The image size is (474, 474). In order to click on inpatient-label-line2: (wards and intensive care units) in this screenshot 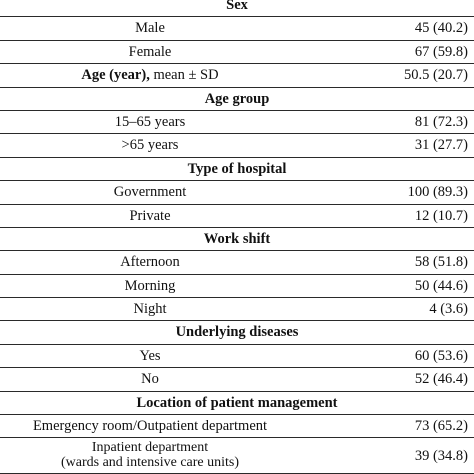, I will do `click(150, 463)`.